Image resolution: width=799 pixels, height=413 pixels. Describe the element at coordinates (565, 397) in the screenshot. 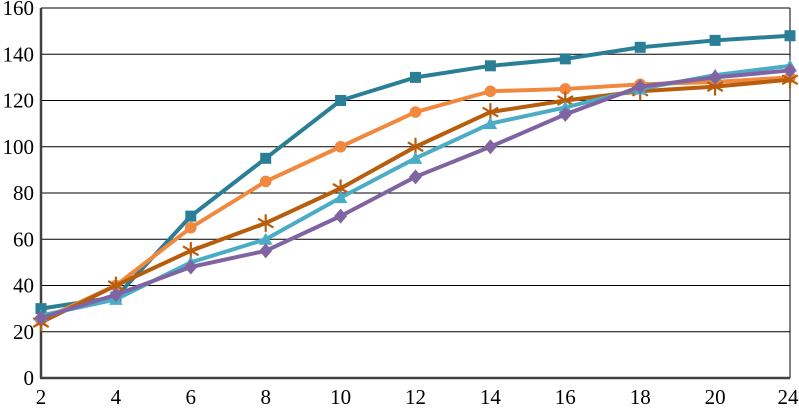

I see `x-axis-tick-label: 16` at that location.